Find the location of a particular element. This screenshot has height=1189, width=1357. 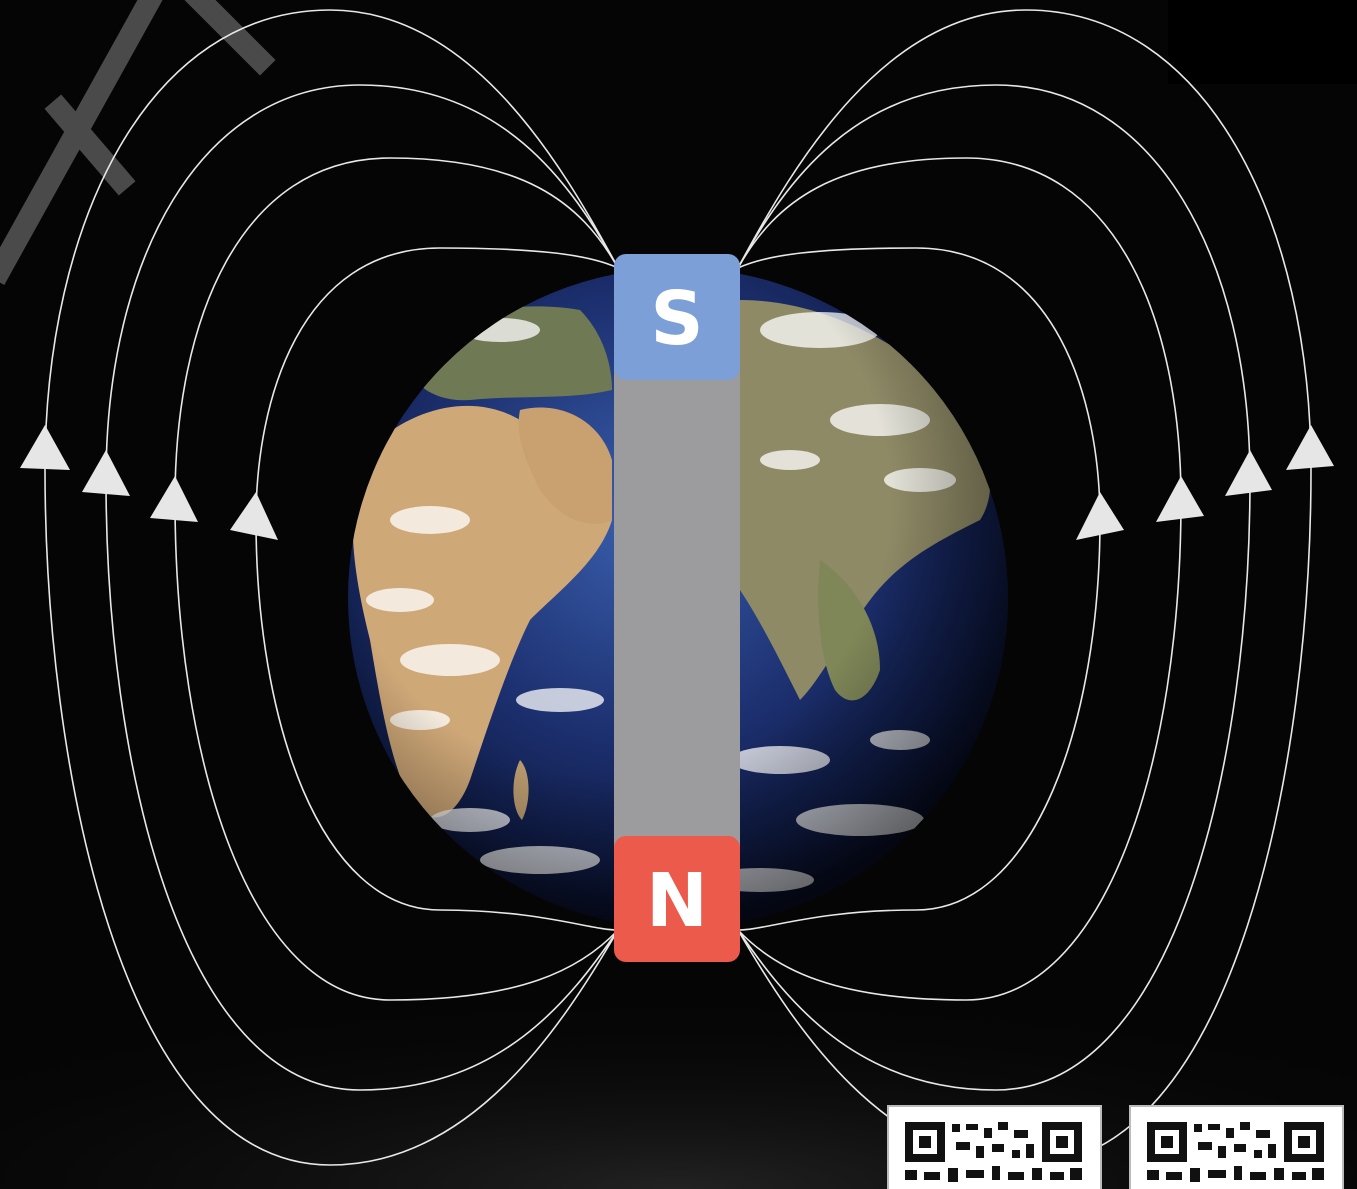

north-pole-label: N is located at coordinates (677, 901).